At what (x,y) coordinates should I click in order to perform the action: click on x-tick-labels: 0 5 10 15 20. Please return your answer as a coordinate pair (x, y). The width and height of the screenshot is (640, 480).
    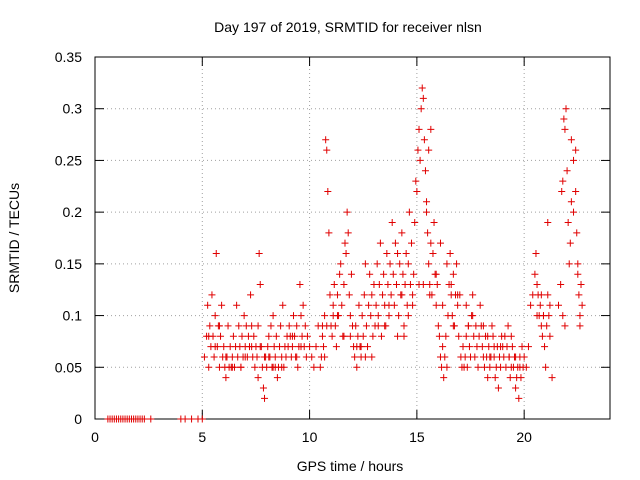
    Looking at the image, I should click on (311, 437).